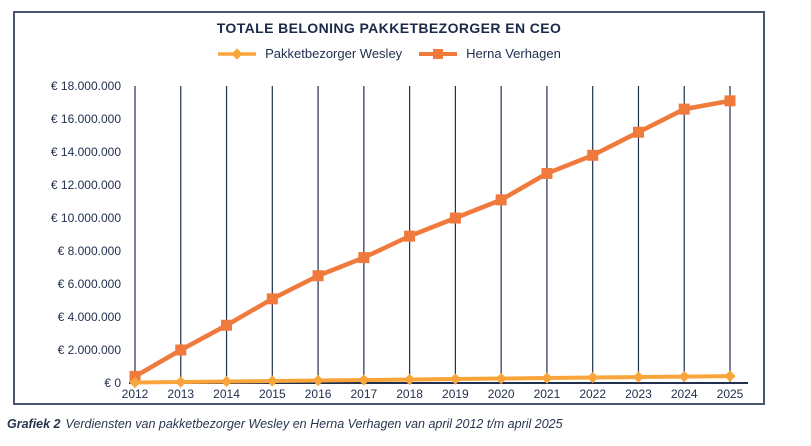 The image size is (811, 446). Describe the element at coordinates (226, 394) in the screenshot. I see `x-tick-label: 2014` at that location.